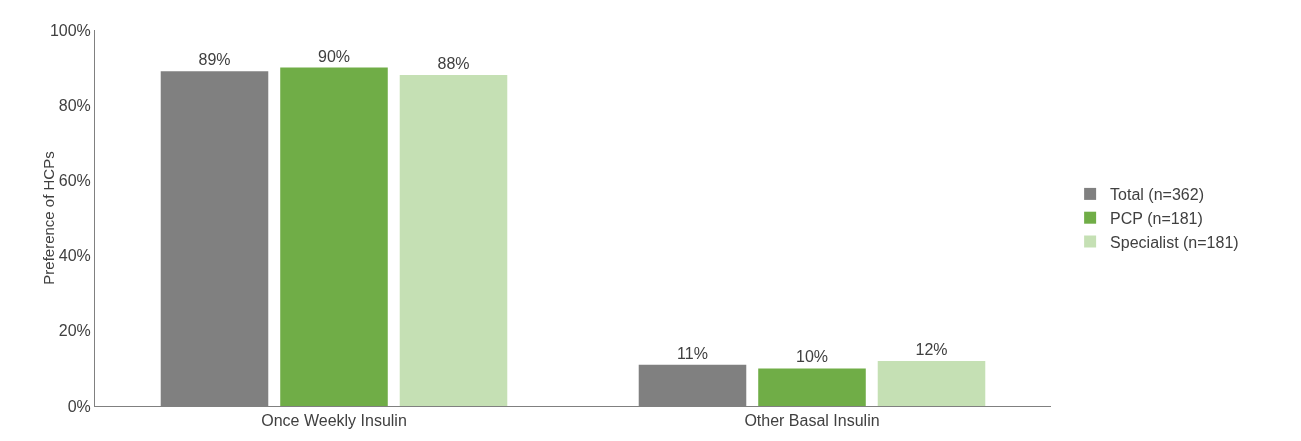 Image resolution: width=1301 pixels, height=441 pixels. I want to click on data-label: 89%, so click(214, 60).